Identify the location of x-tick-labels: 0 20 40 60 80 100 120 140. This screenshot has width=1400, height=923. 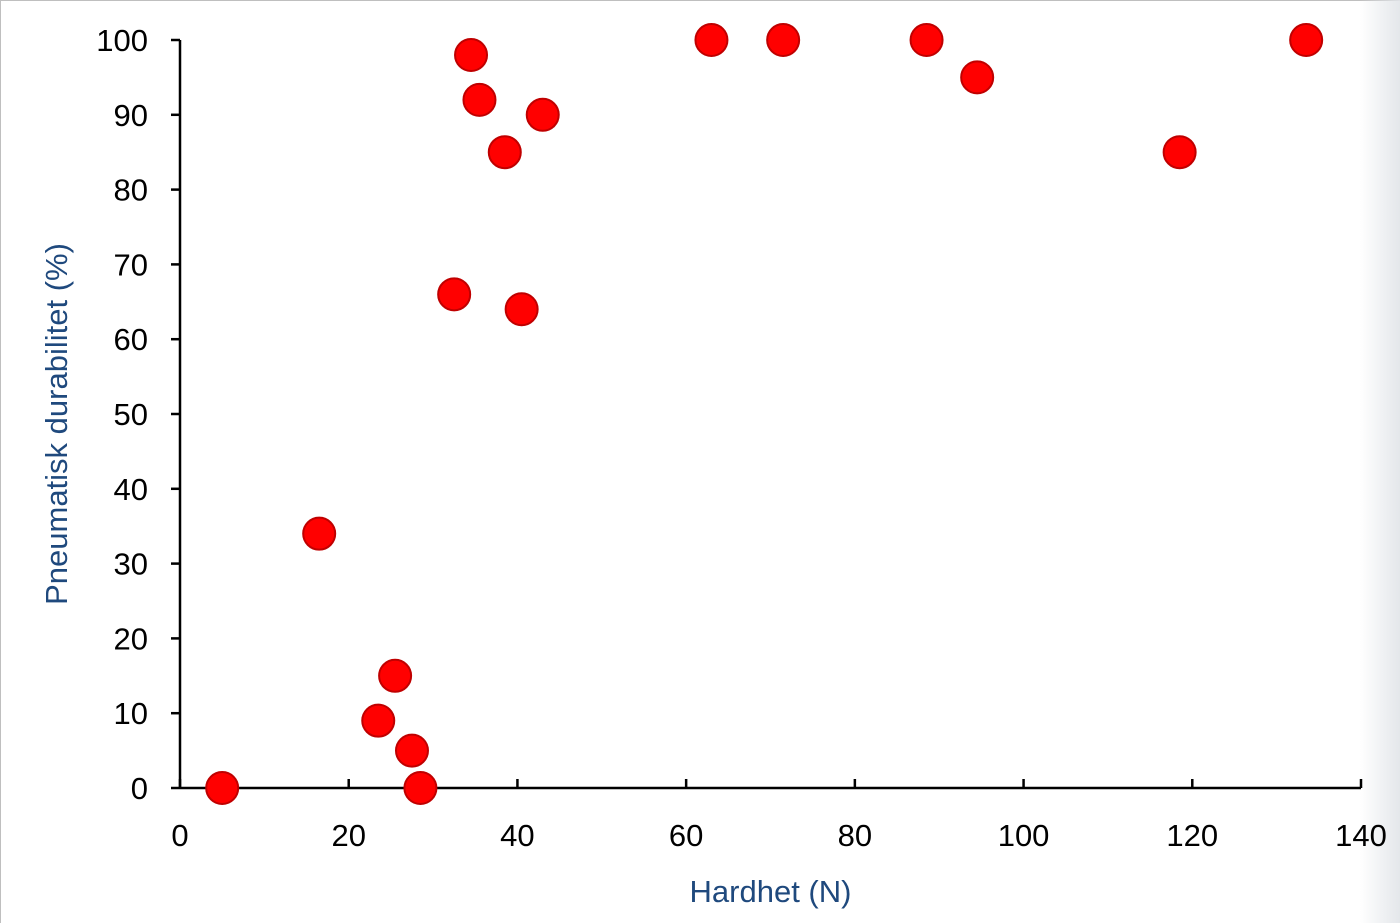
(778, 835).